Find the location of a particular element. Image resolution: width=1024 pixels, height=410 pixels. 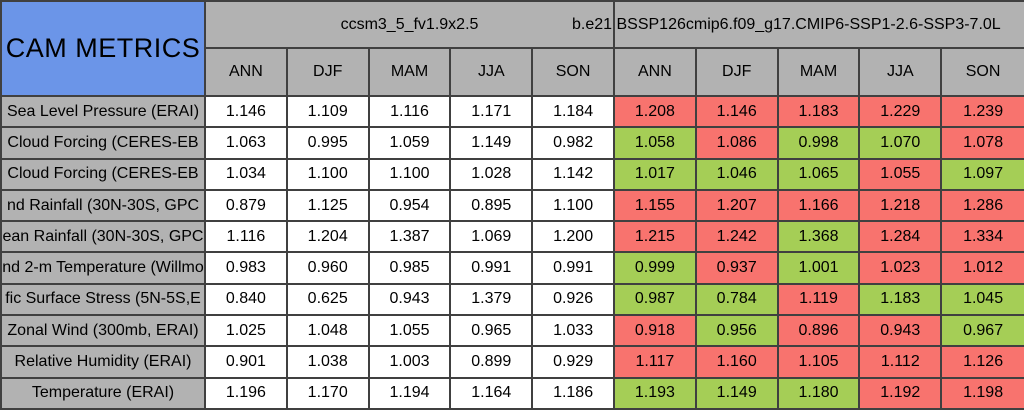

metric-value-model1: 0.954 is located at coordinates (410, 206).